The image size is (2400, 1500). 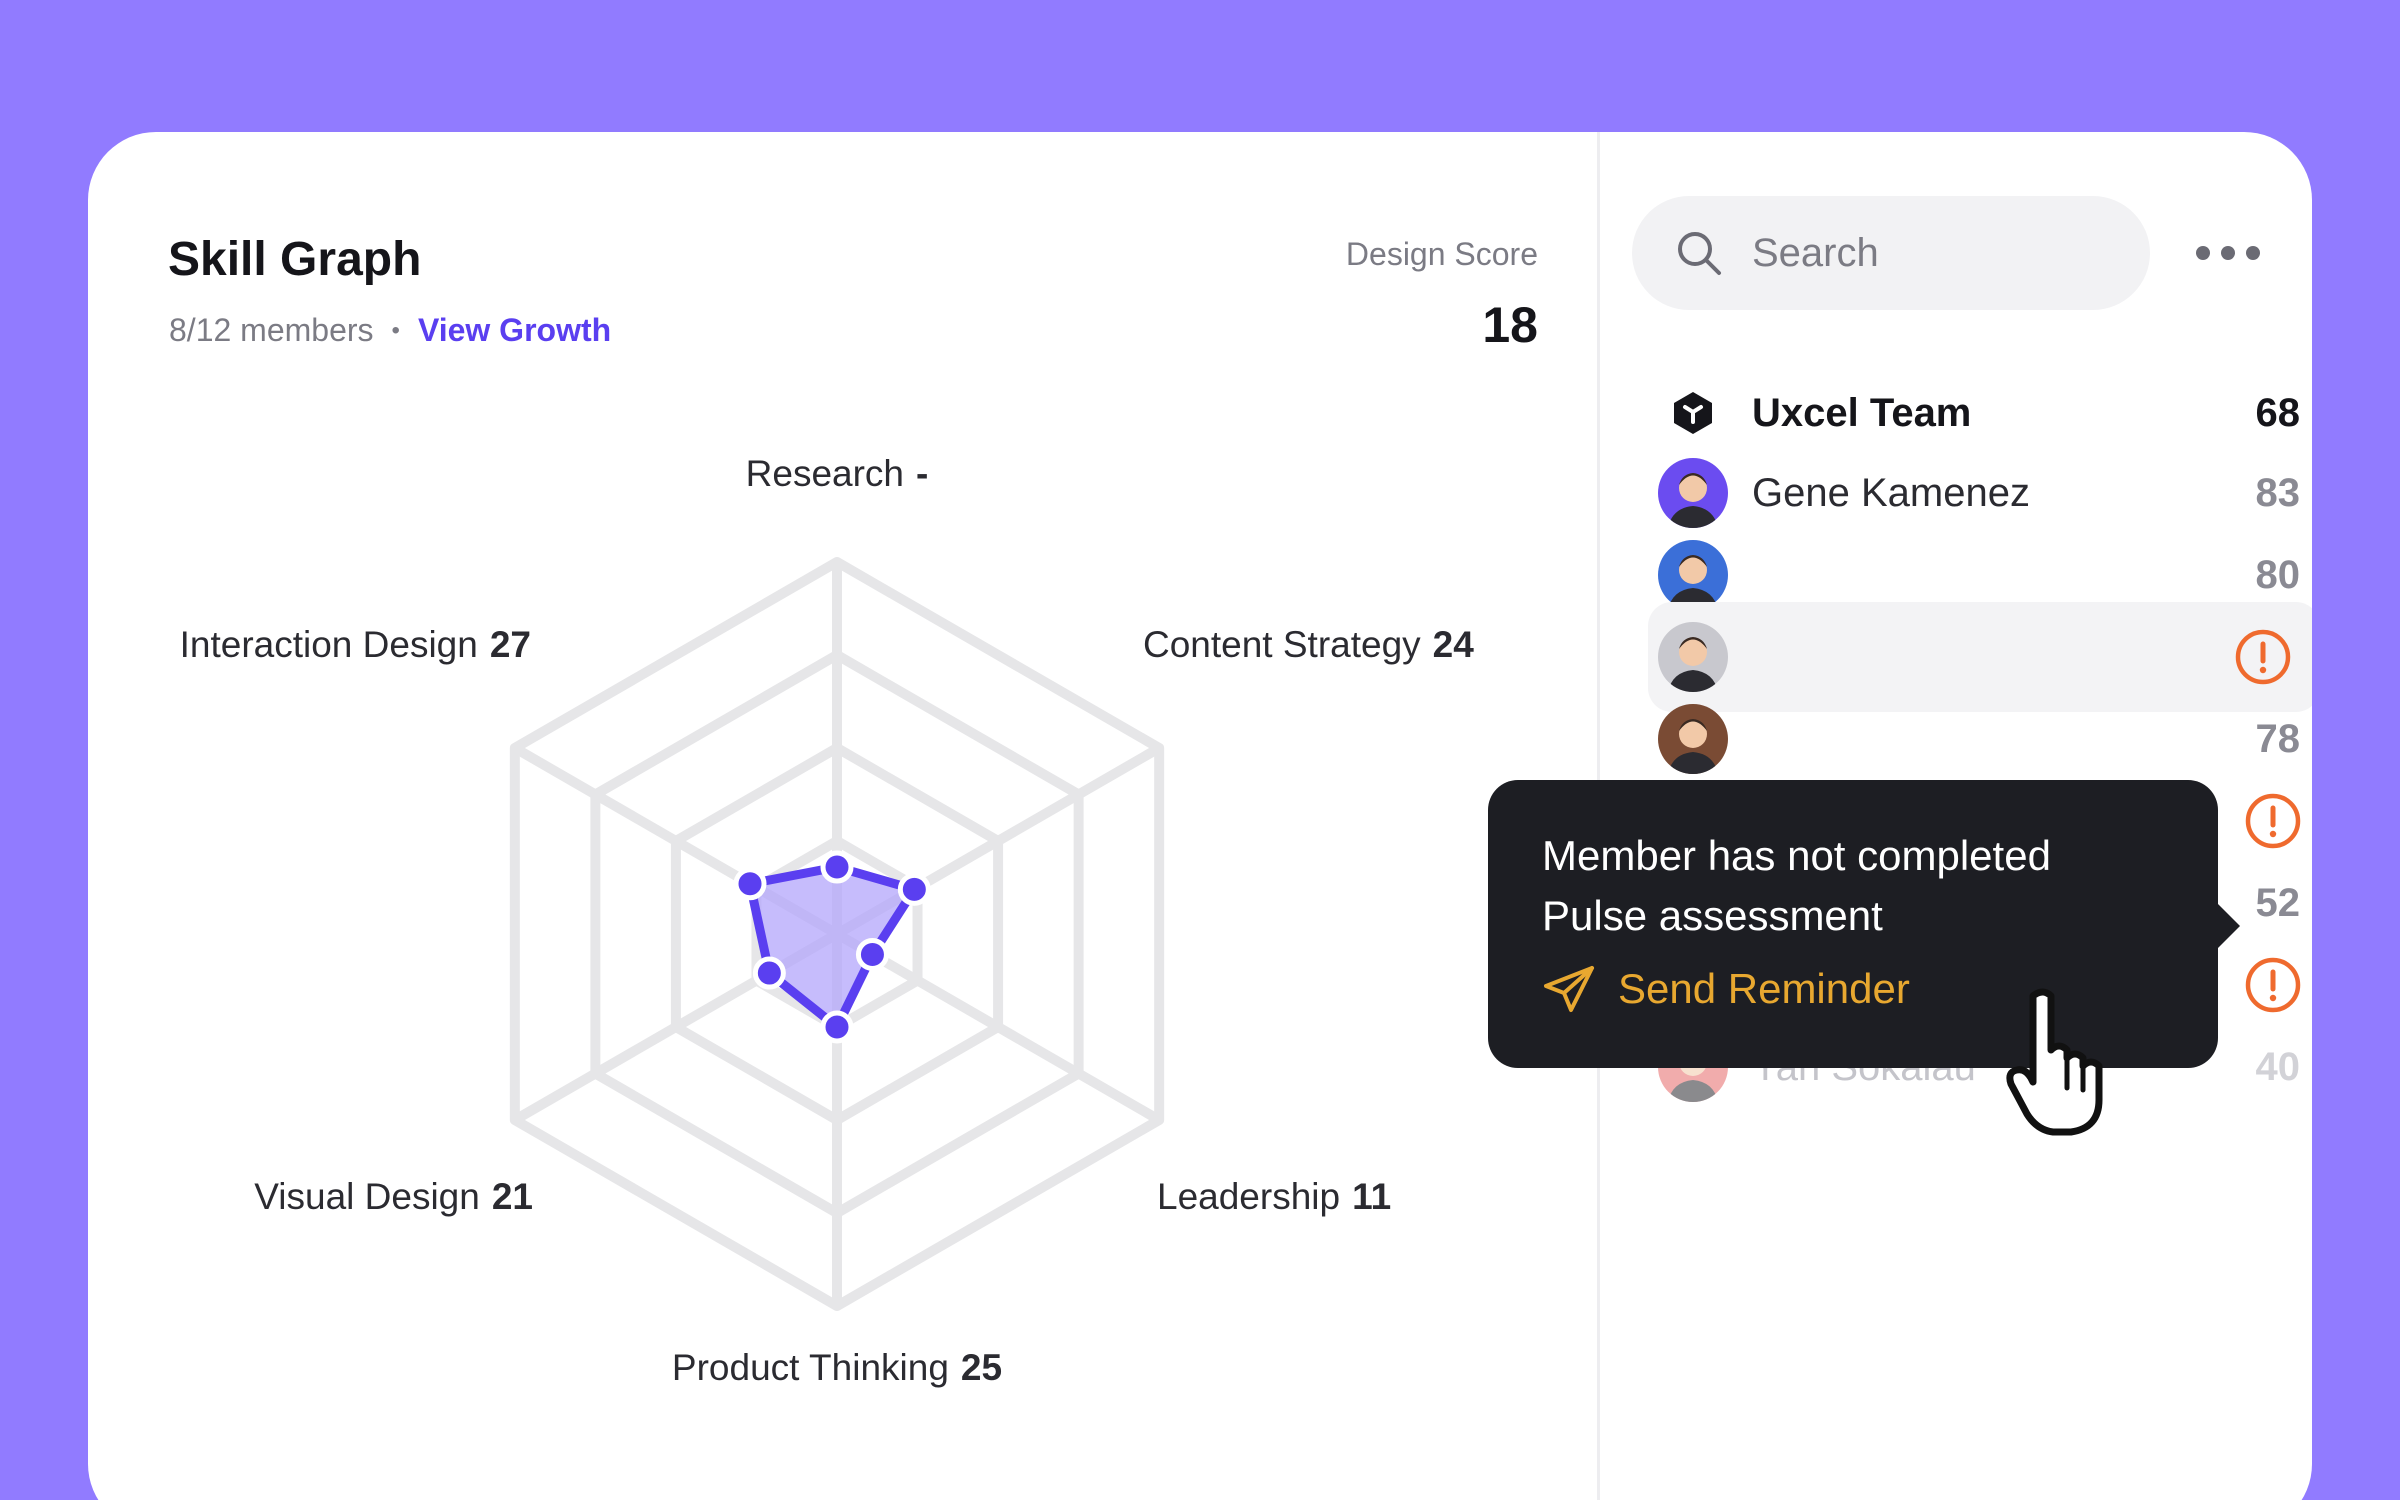 What do you see at coordinates (922, 473) in the screenshot?
I see `axis-value: -` at bounding box center [922, 473].